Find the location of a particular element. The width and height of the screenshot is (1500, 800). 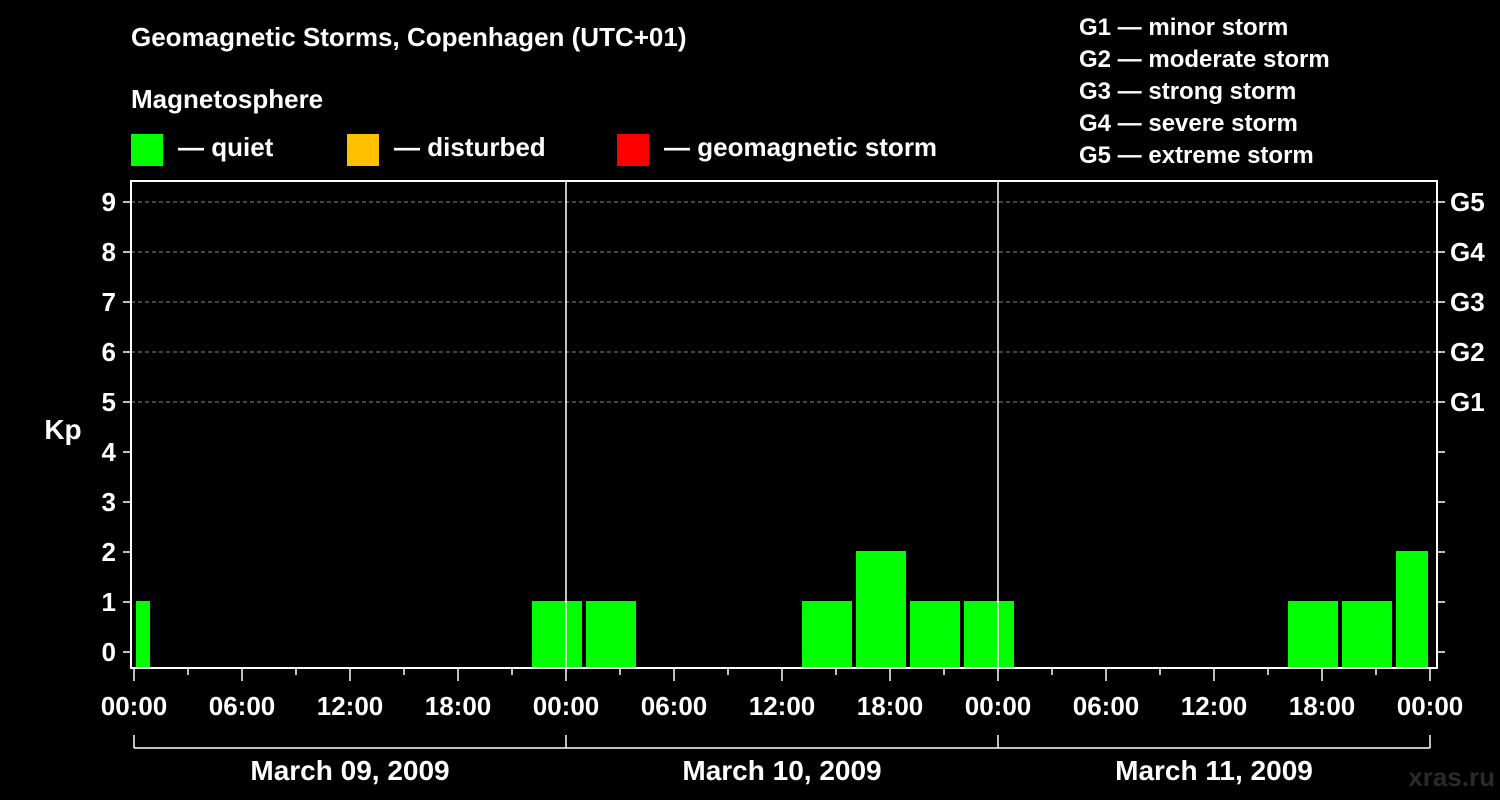

storm-level-label: G4 is located at coordinates (1467, 252).